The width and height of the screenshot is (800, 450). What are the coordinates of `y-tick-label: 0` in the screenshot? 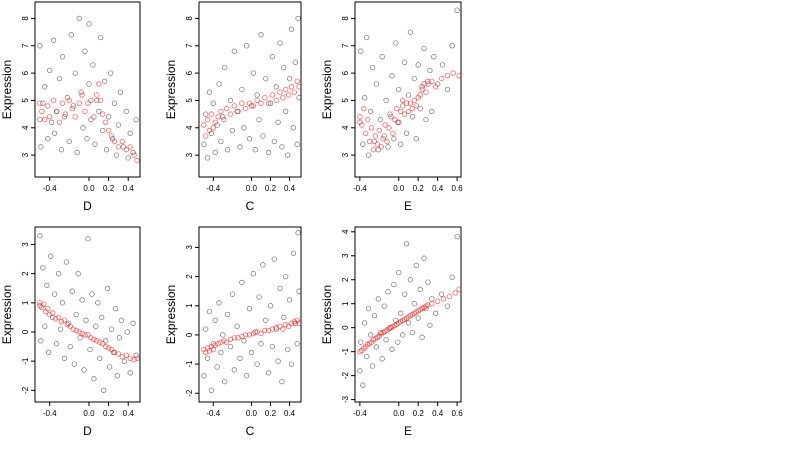 It's located at (25, 331).